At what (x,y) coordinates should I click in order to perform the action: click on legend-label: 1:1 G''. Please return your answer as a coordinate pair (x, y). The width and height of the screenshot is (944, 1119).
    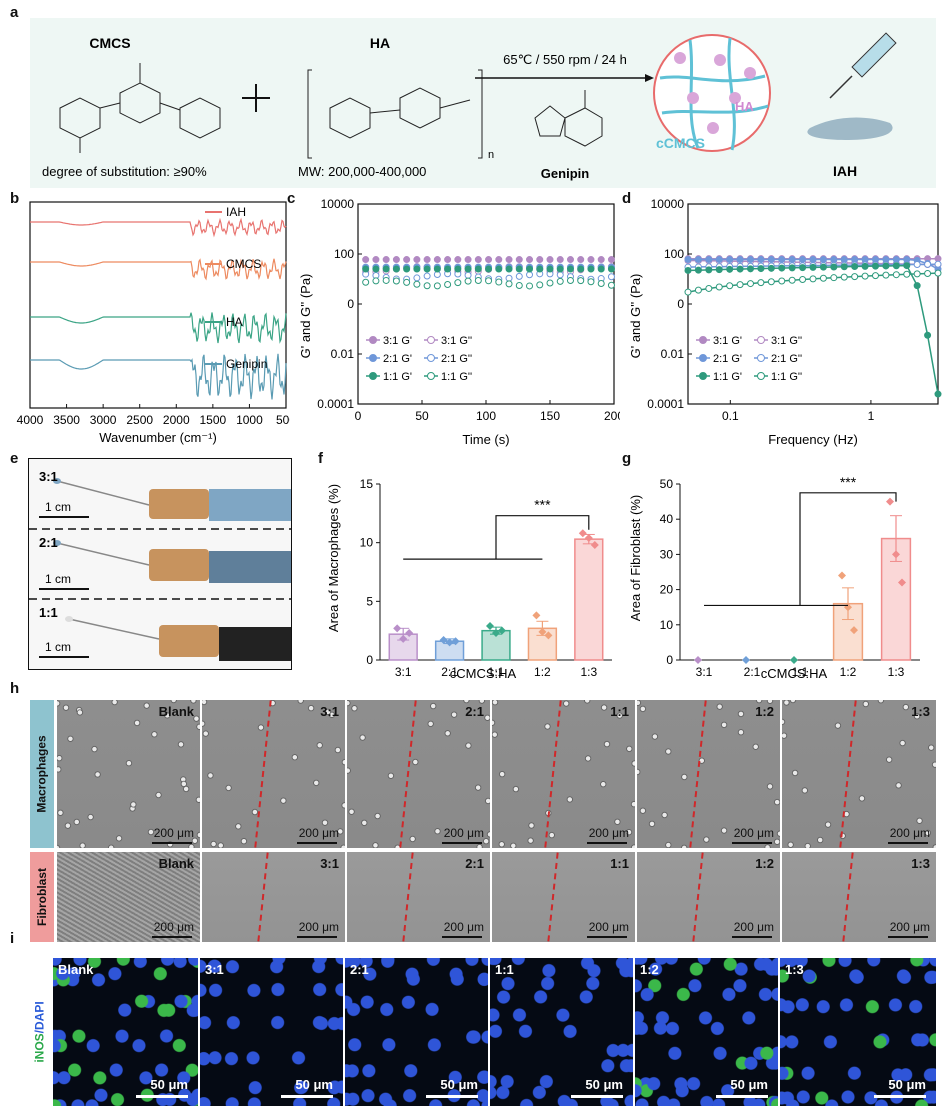
    Looking at the image, I should click on (786, 377).